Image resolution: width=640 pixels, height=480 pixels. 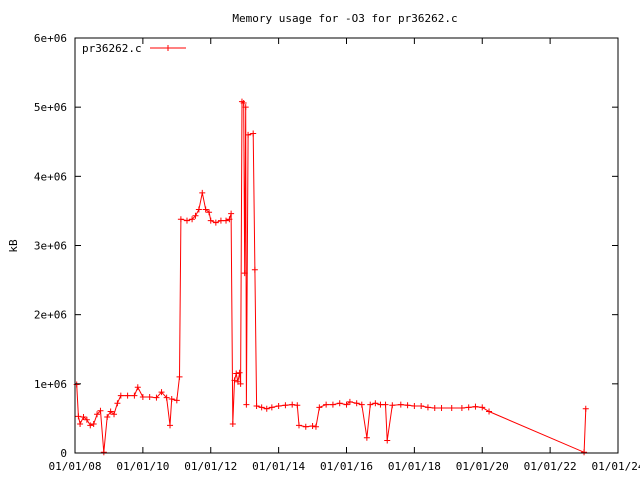 I want to click on y-axis-label: kB, so click(x=13, y=246).